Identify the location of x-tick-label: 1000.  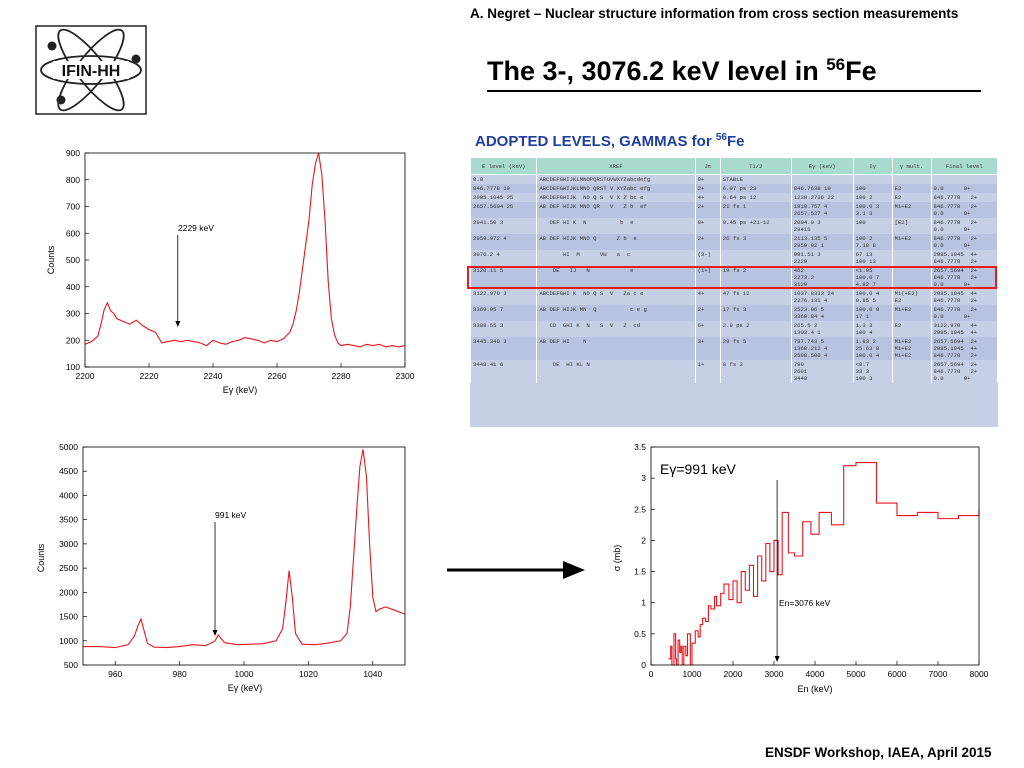
(692, 674).